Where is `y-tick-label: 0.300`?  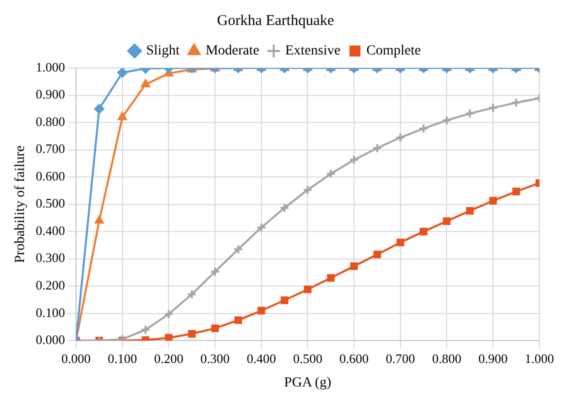 y-tick-label: 0.300 is located at coordinates (51, 258).